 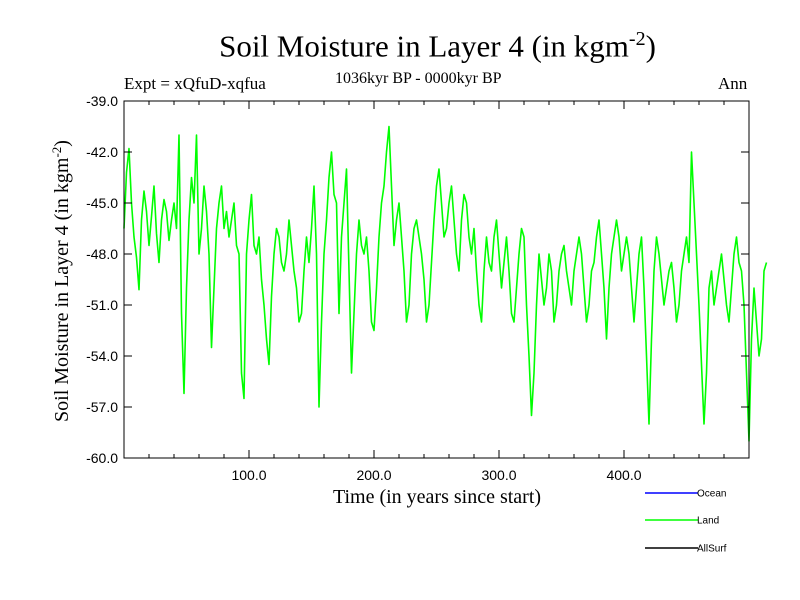 What do you see at coordinates (61, 281) in the screenshot?
I see `y-axis-label: Soil Moisture in Layer 4 (in kgm-2)` at bounding box center [61, 281].